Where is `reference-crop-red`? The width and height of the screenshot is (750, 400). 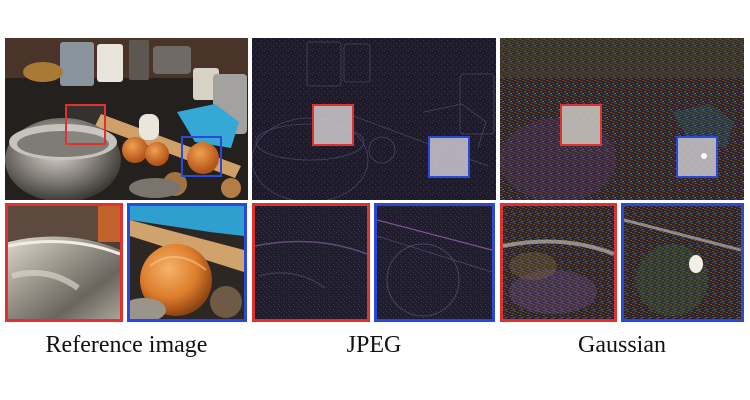 reference-crop-red is located at coordinates (64, 262).